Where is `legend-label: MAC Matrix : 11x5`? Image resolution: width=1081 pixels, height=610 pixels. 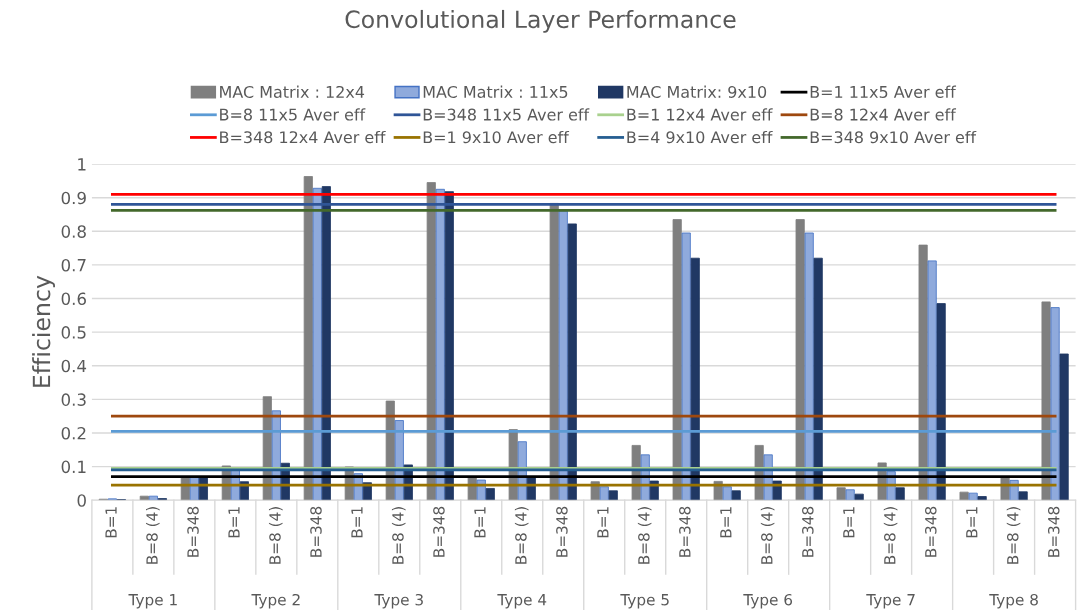
legend-label: MAC Matrix : 11x5 is located at coordinates (495, 91).